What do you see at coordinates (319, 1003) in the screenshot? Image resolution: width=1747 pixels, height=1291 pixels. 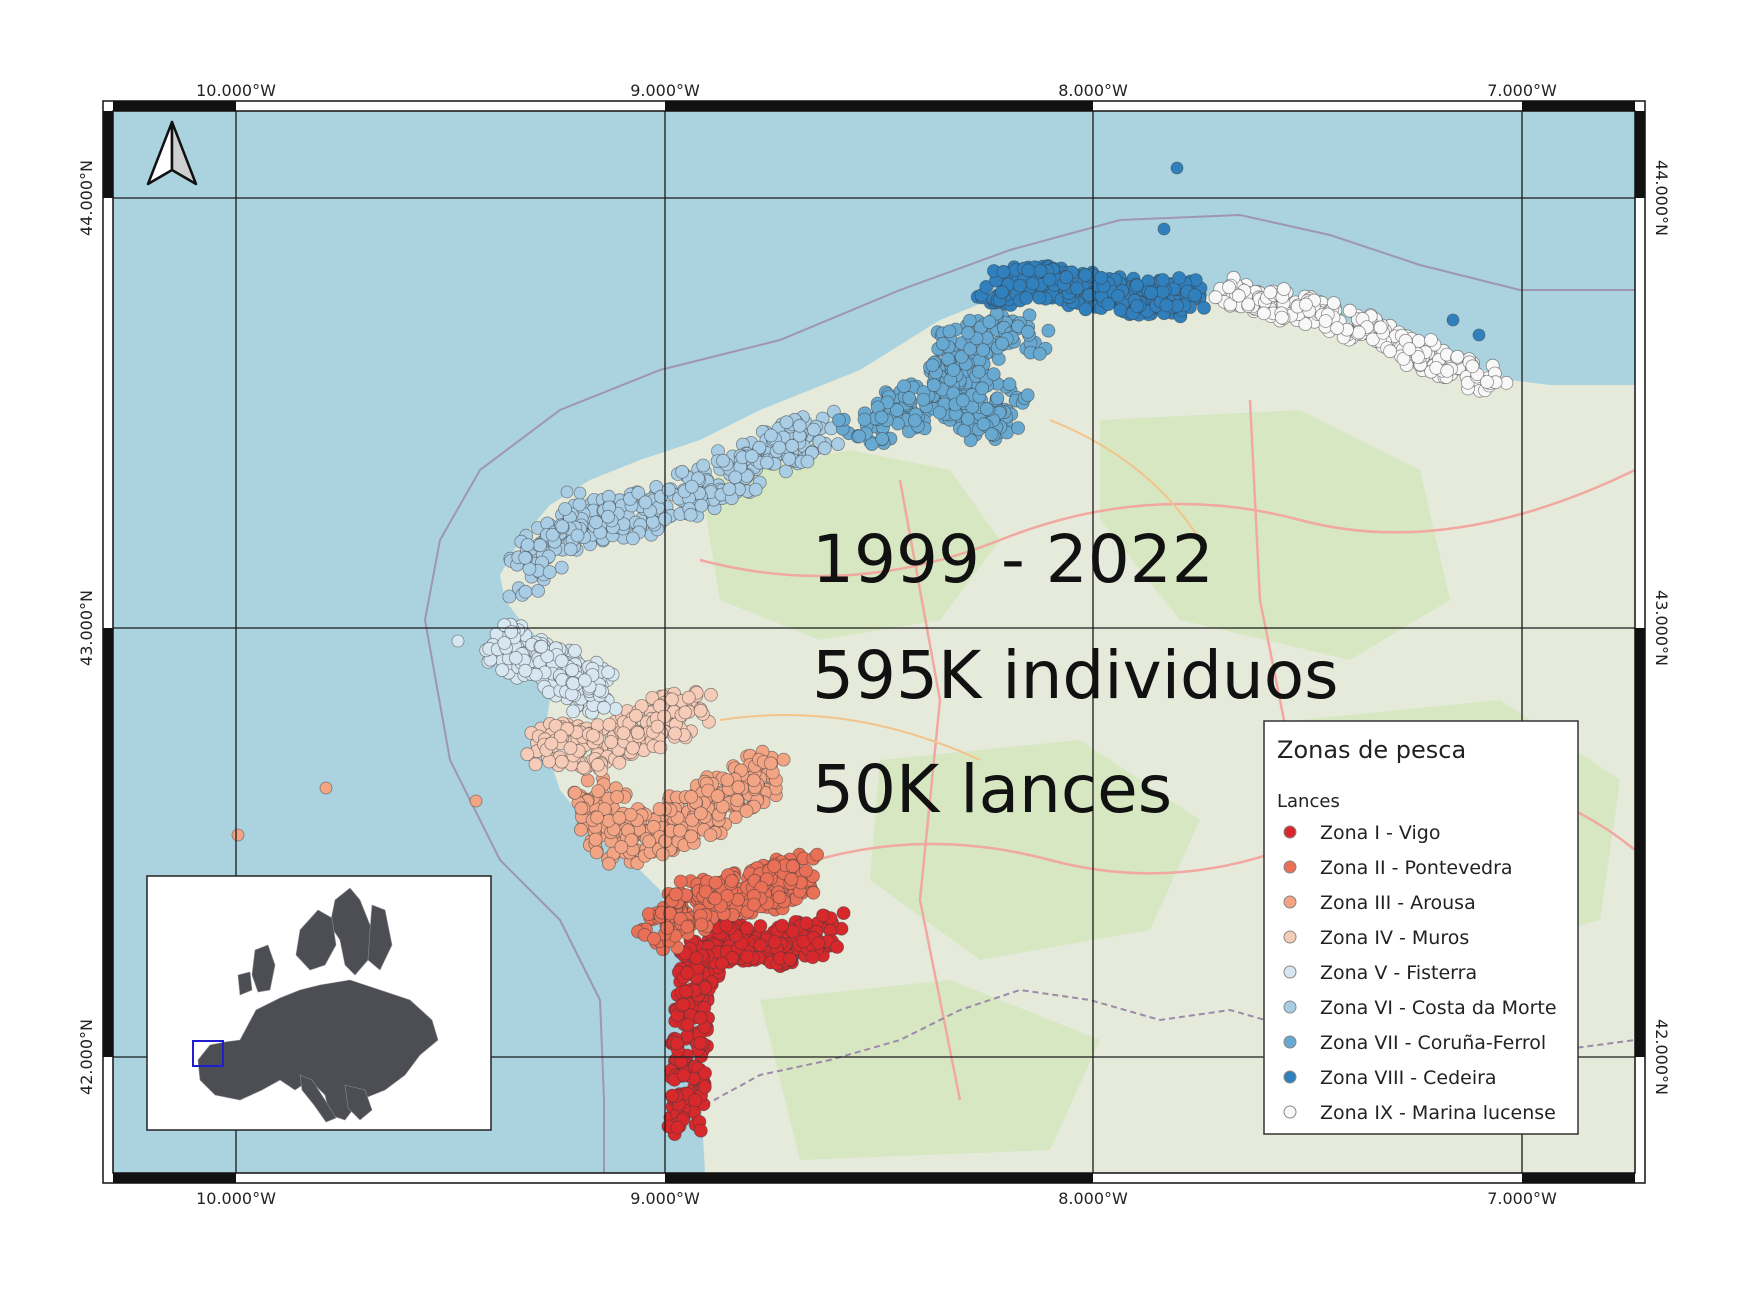 I see `inset-europe` at bounding box center [319, 1003].